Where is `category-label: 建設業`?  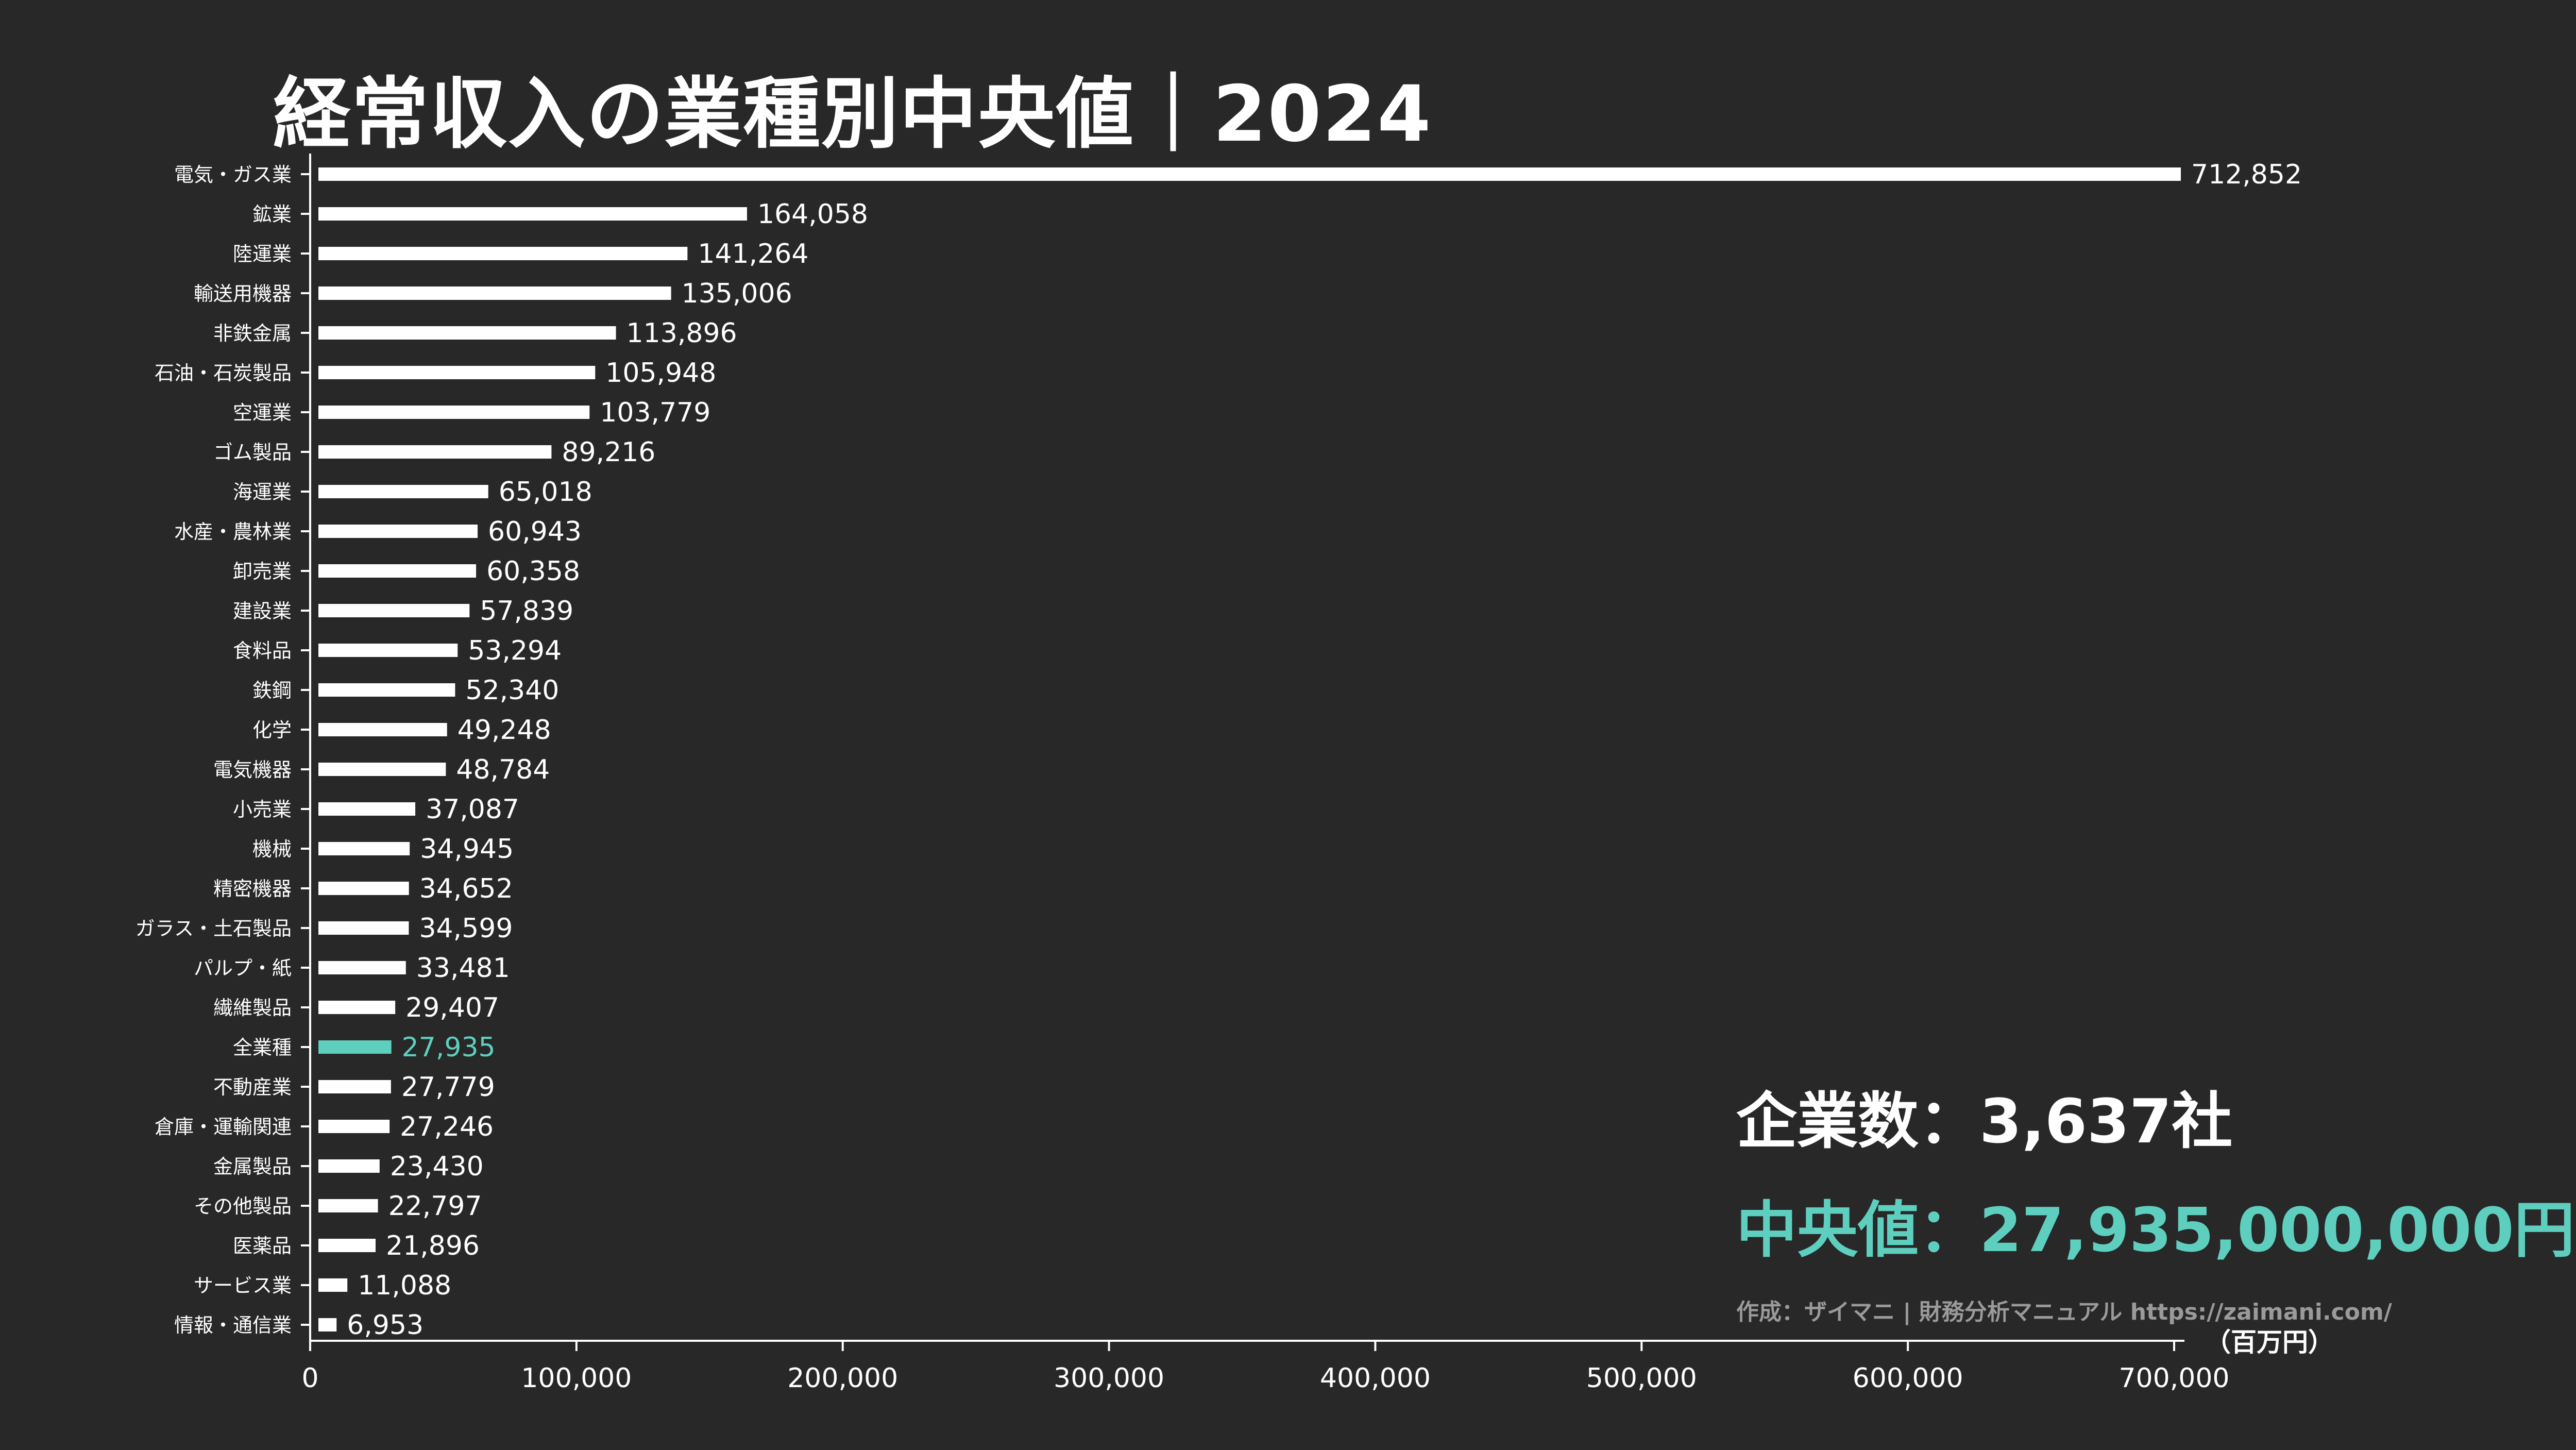 category-label: 建設業 is located at coordinates (262, 611).